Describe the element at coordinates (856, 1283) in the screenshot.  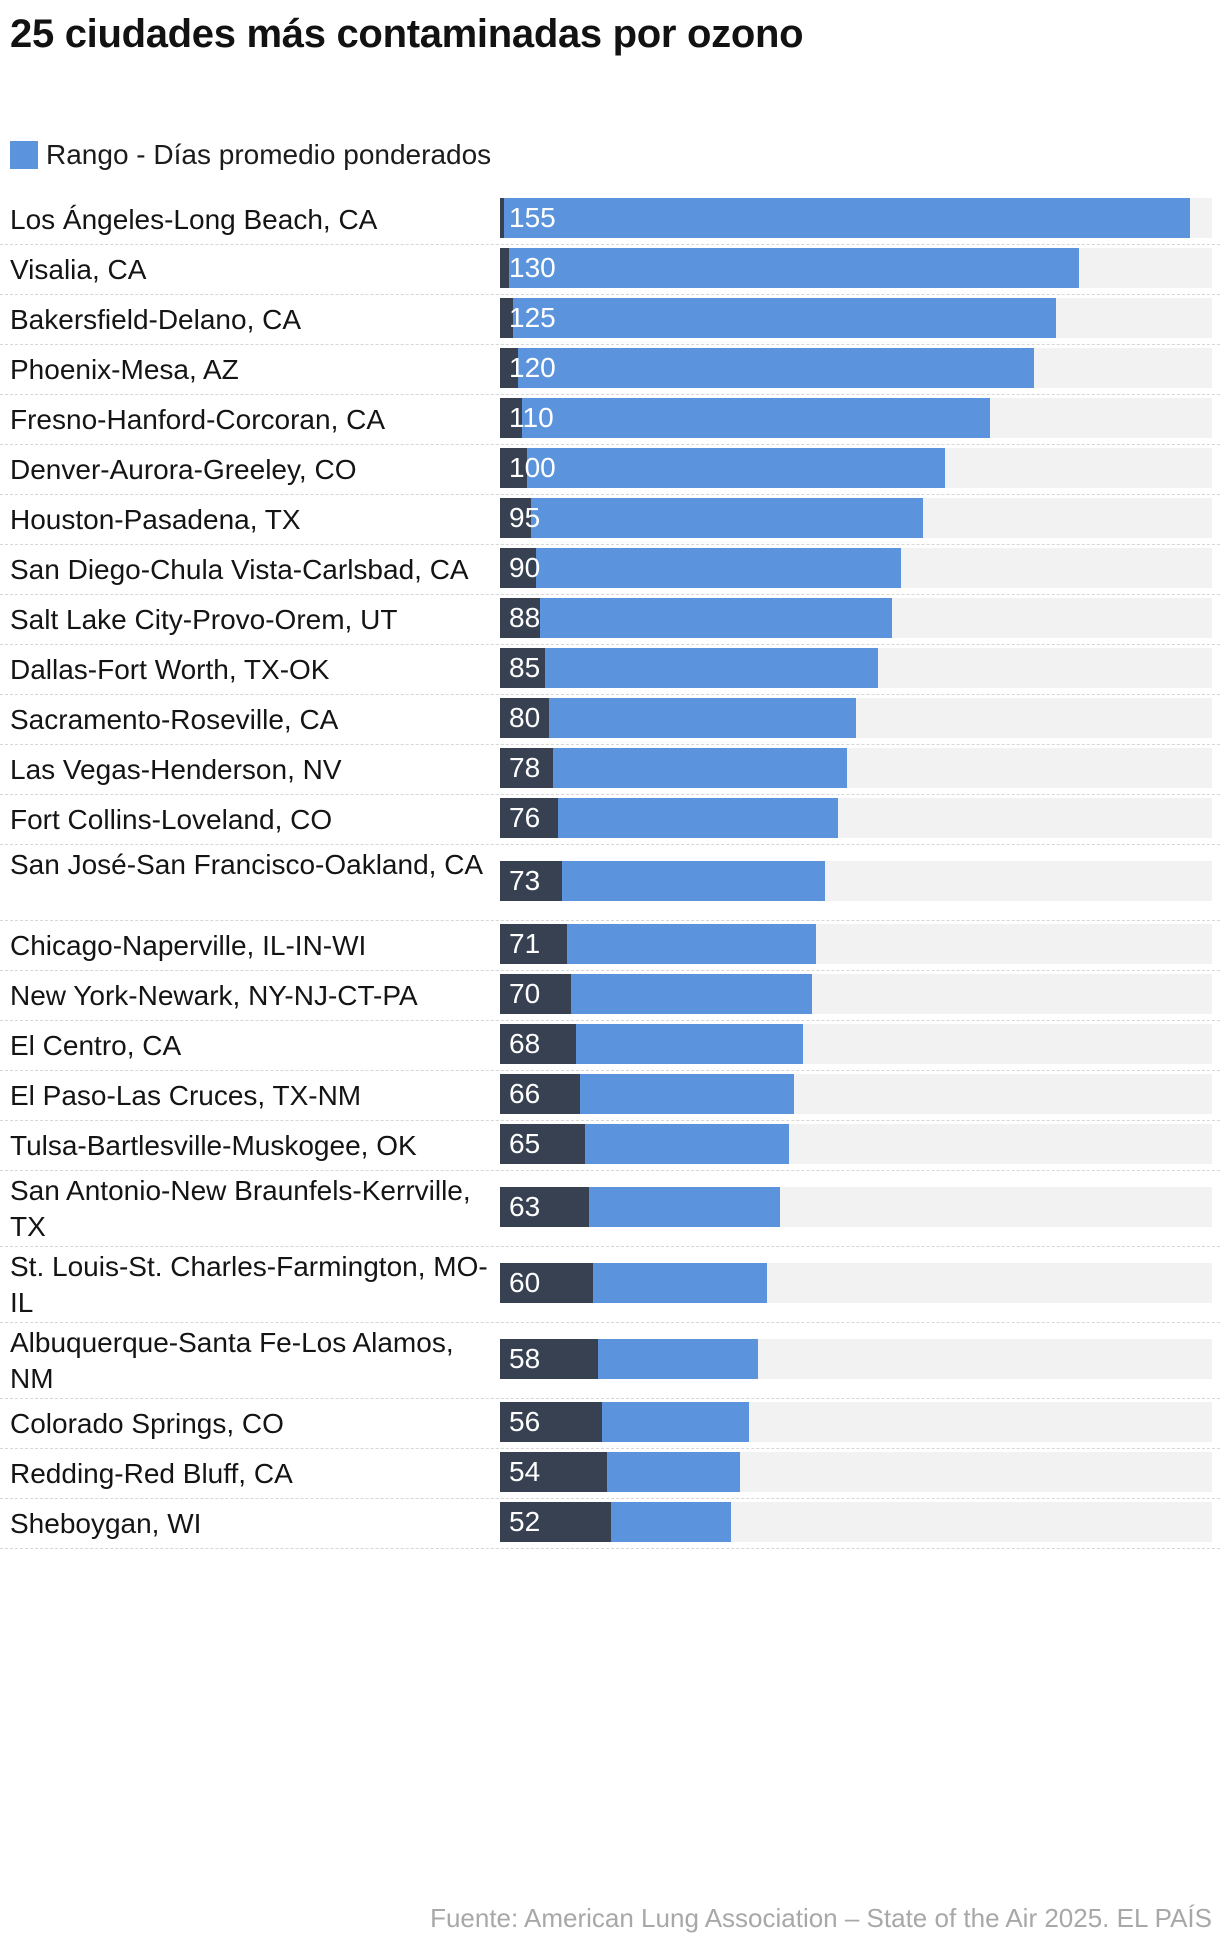
I see `bar-track: 60` at that location.